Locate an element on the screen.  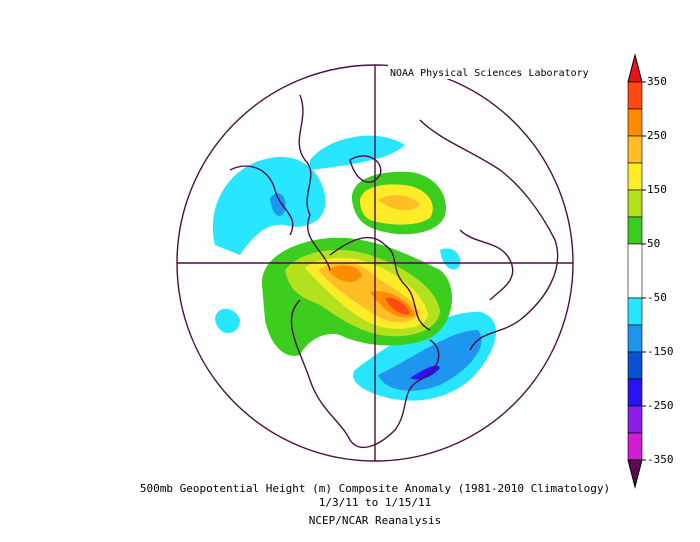
colorbar-label: 50 is located at coordinates (653, 243).